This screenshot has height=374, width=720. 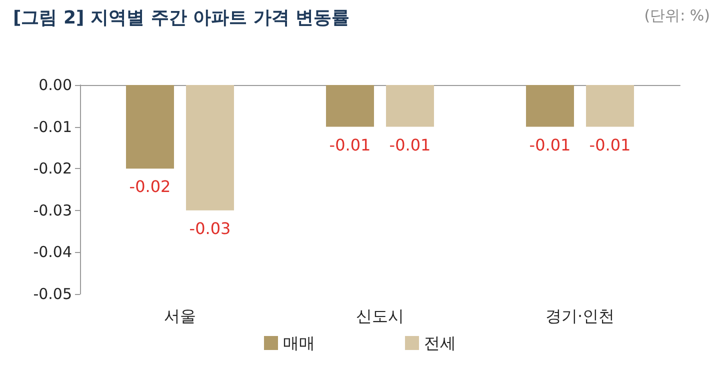 What do you see at coordinates (440, 343) in the screenshot?
I see `legend-label: 전세` at bounding box center [440, 343].